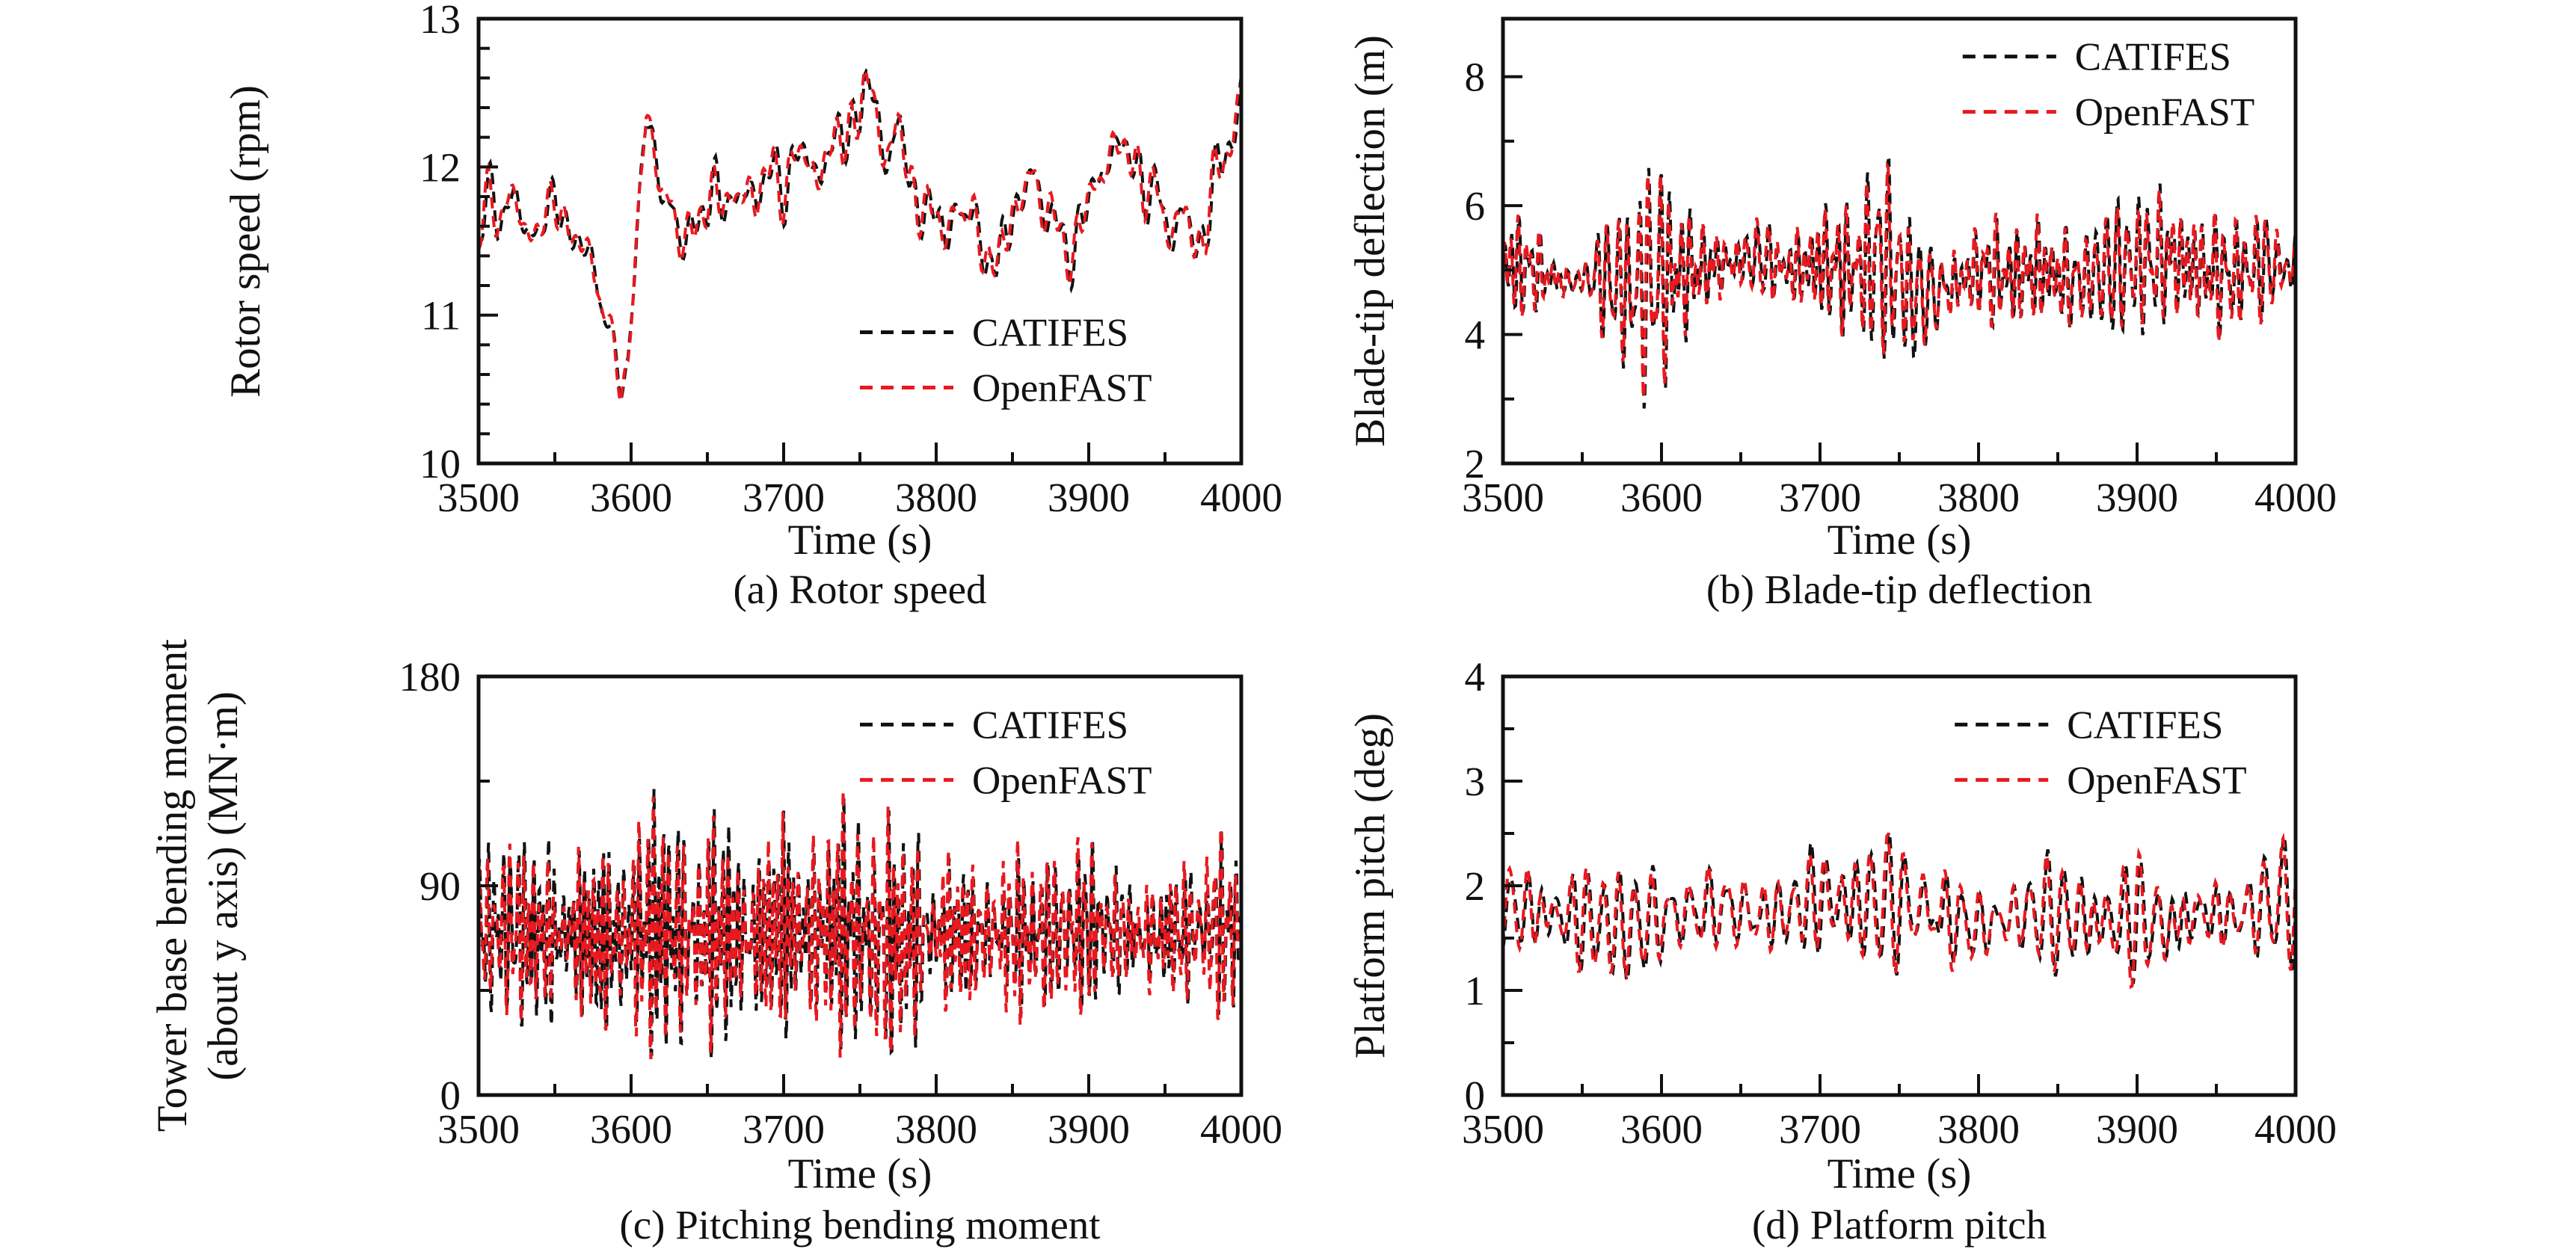  What do you see at coordinates (1475, 77) in the screenshot?
I see `y-tick-label: 8` at bounding box center [1475, 77].